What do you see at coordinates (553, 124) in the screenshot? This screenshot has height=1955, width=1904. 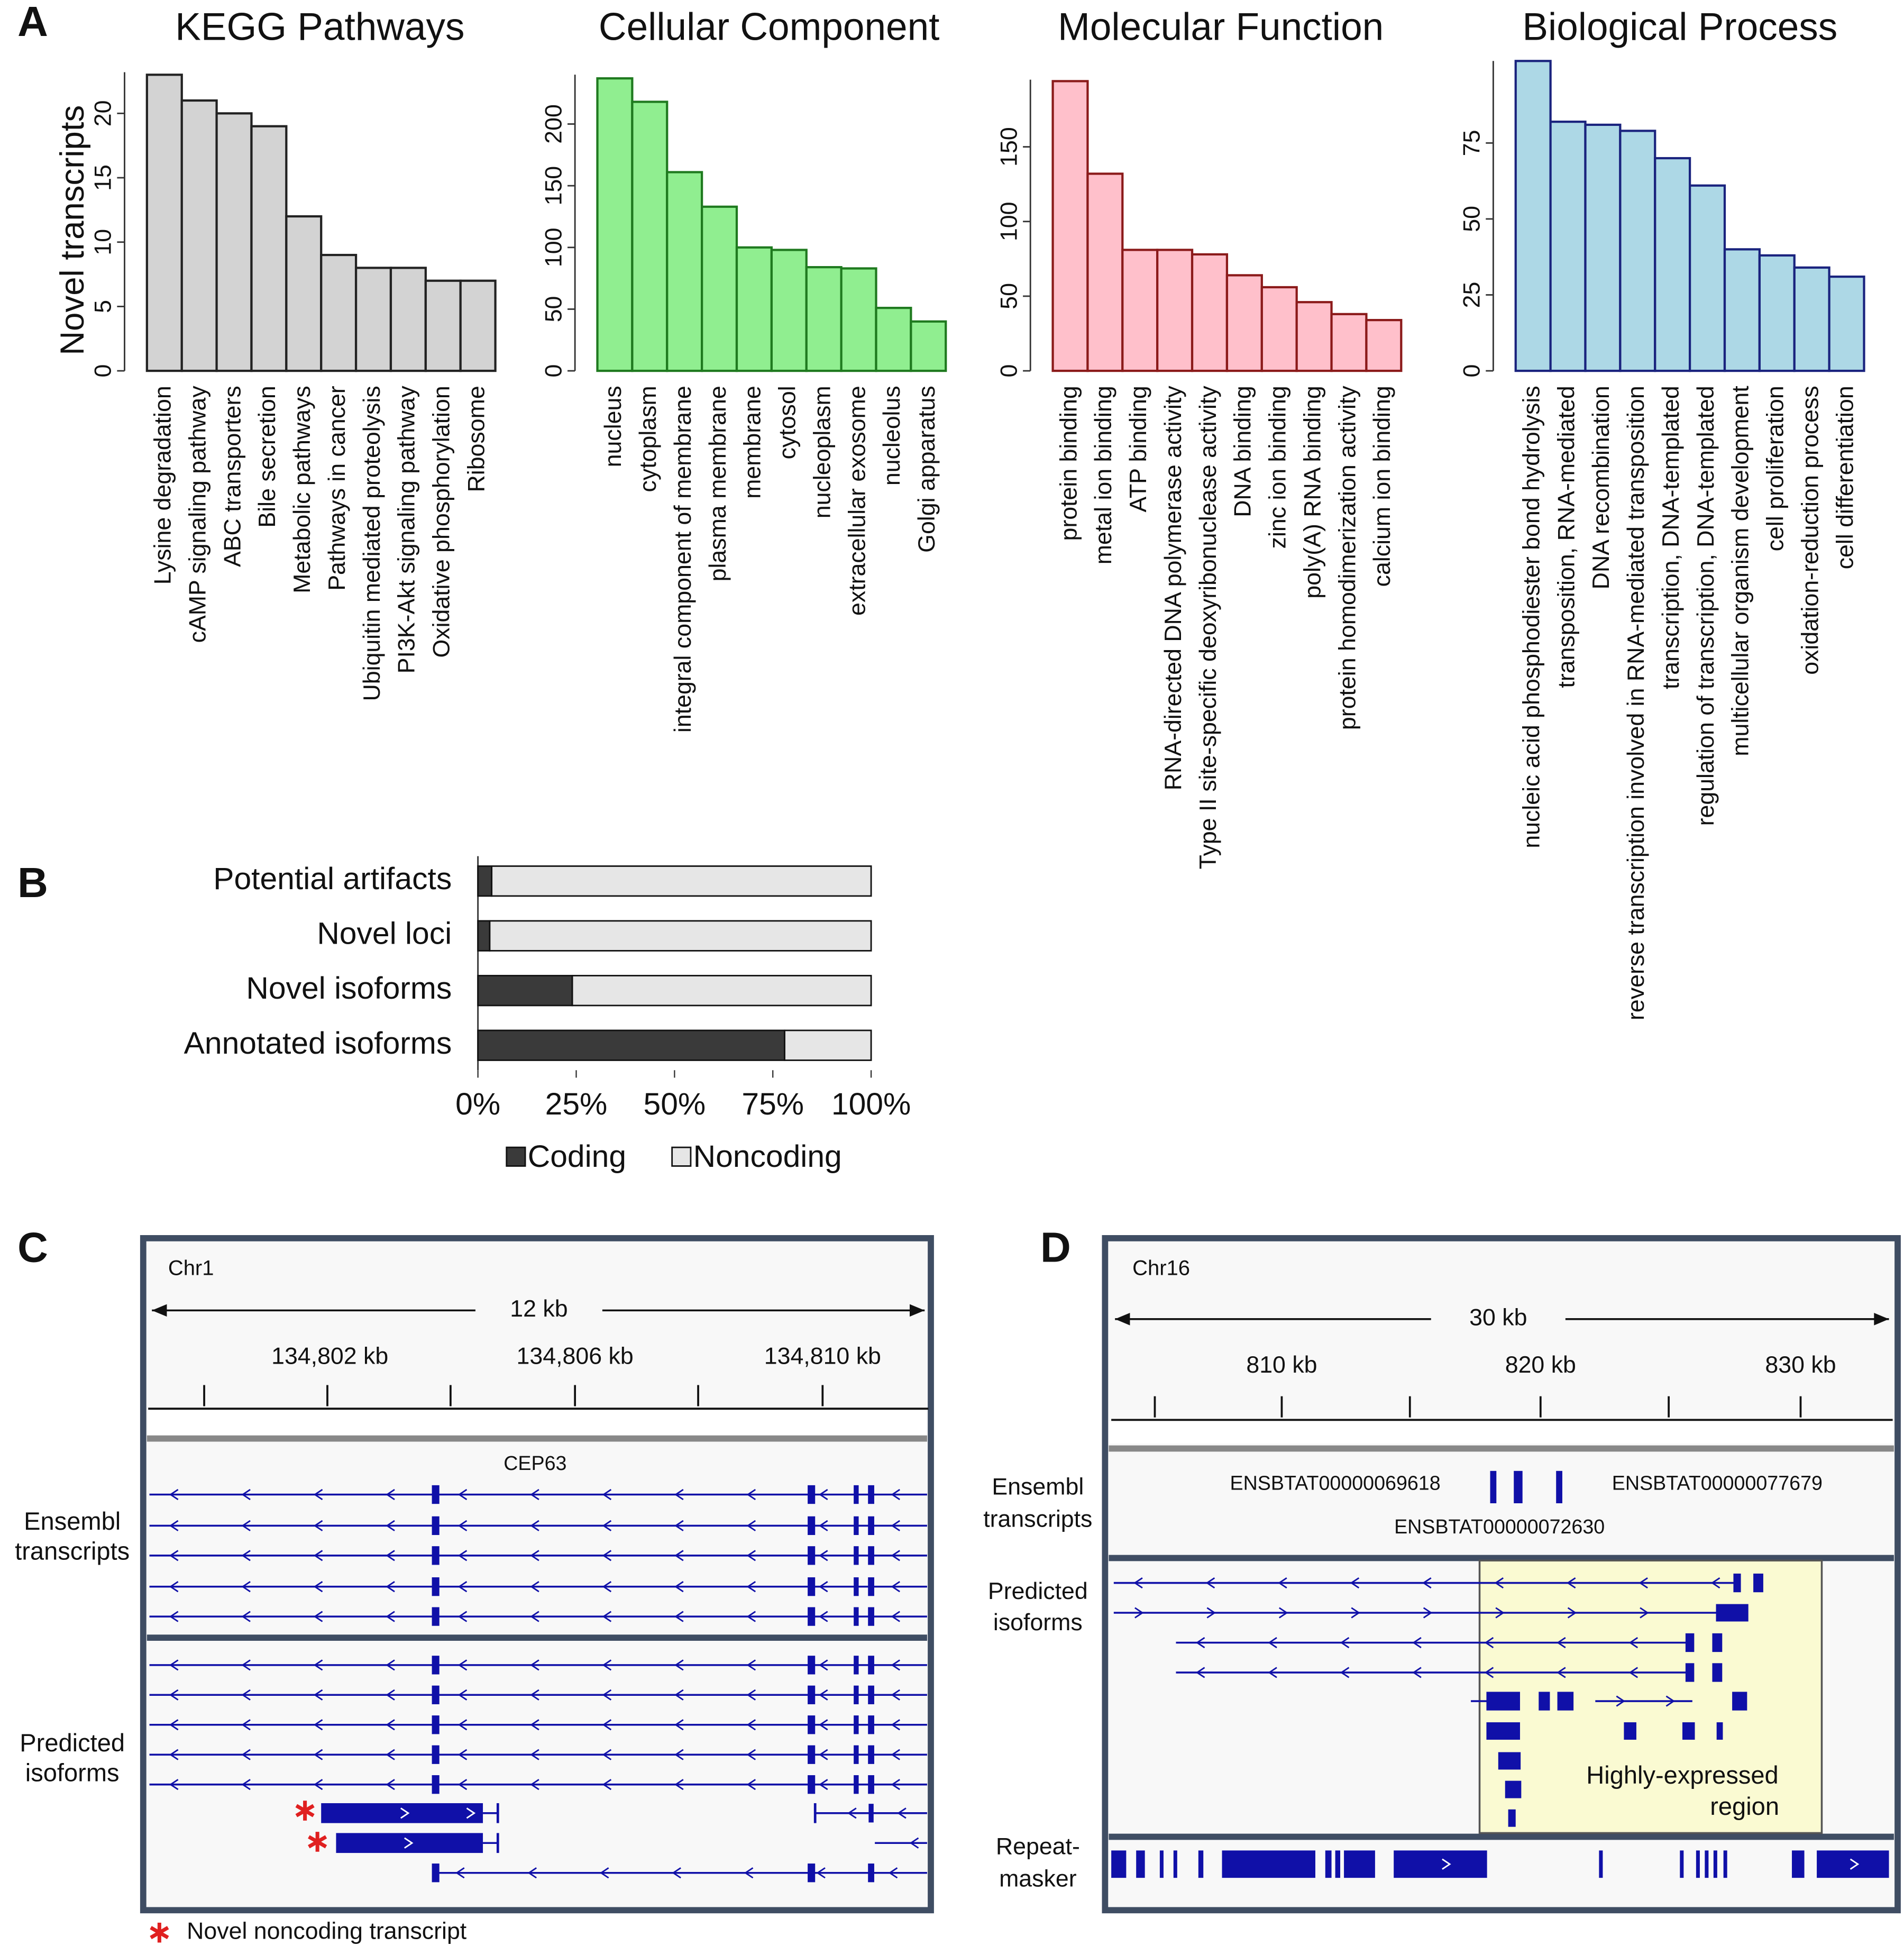 I see `y-tick-label: 200` at bounding box center [553, 124].